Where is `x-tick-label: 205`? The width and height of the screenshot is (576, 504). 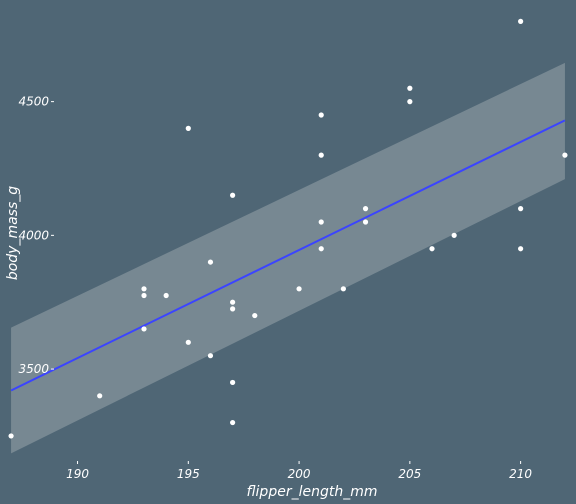
x-tick-label: 205 is located at coordinates (409, 474).